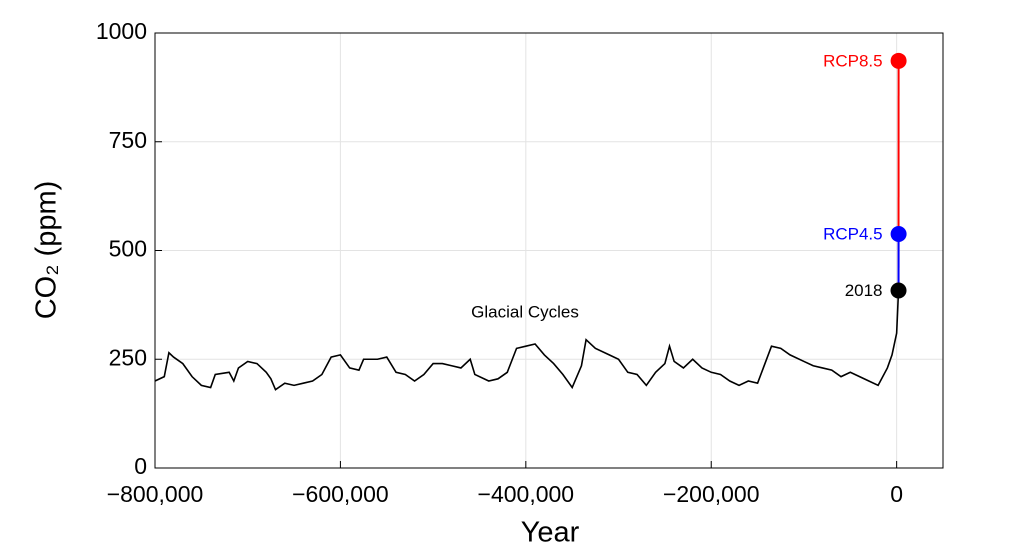 Image resolution: width=1023 pixels, height=557 pixels. What do you see at coordinates (896, 494) in the screenshot?
I see `x-tick-label: 0` at bounding box center [896, 494].